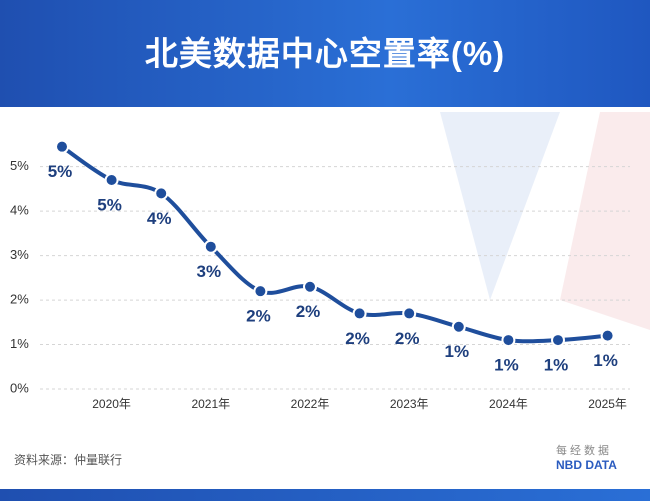  I want to click on y-tick-label: 0%, so click(19, 387).